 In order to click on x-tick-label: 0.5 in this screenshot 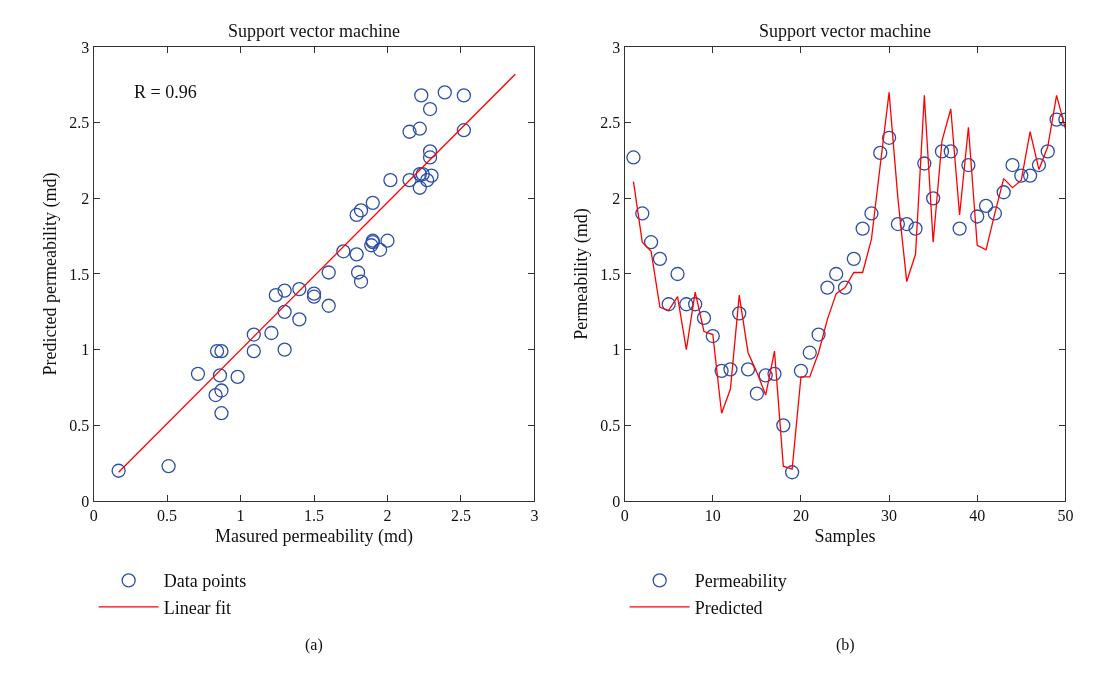, I will do `click(167, 516)`.